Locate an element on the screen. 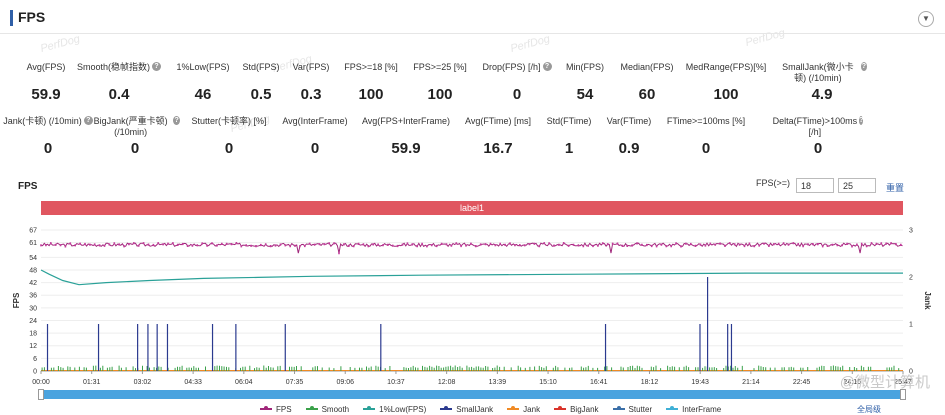 The image size is (945, 415). legend-label: FPS is located at coordinates (284, 409).